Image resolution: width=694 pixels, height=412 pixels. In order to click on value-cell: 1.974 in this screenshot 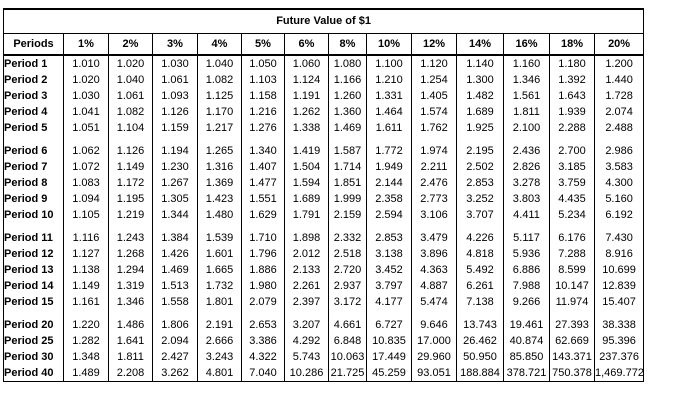, I will do `click(434, 151)`.